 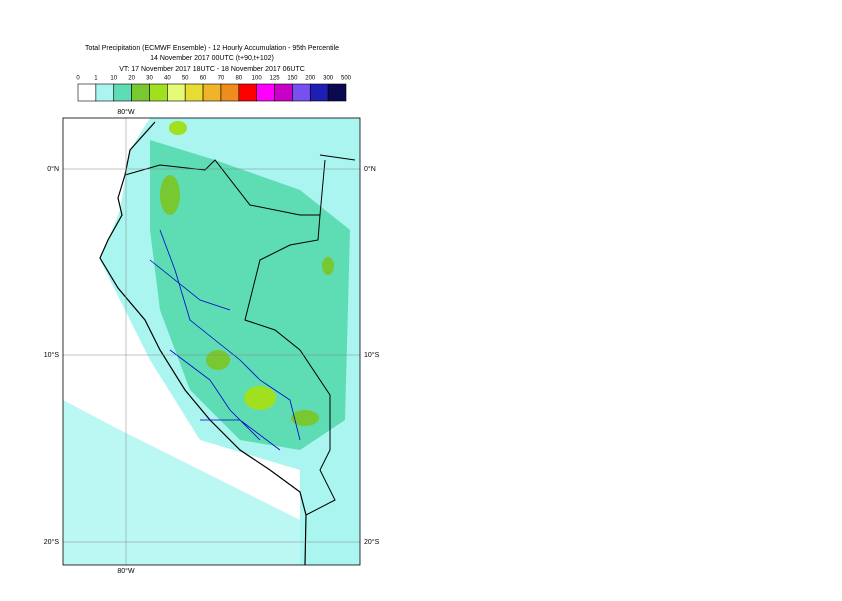 I want to click on rain-sea, so click(x=181, y=482).